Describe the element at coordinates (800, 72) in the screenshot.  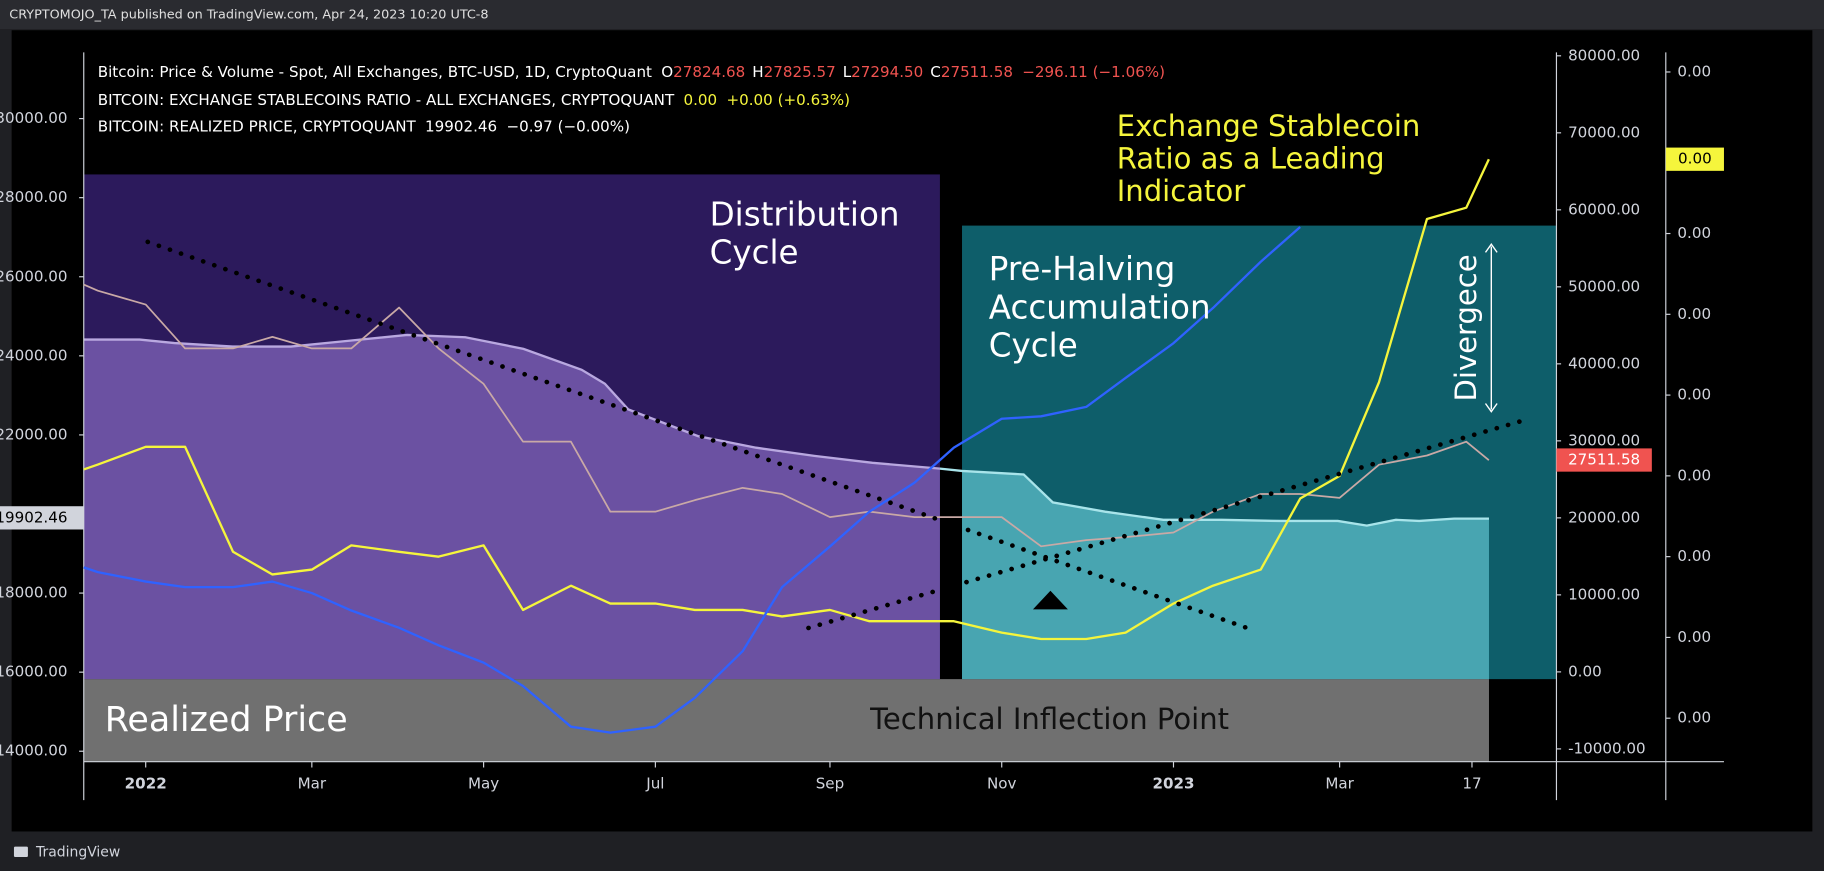
I see `ohlc-value: 27825.57` at that location.